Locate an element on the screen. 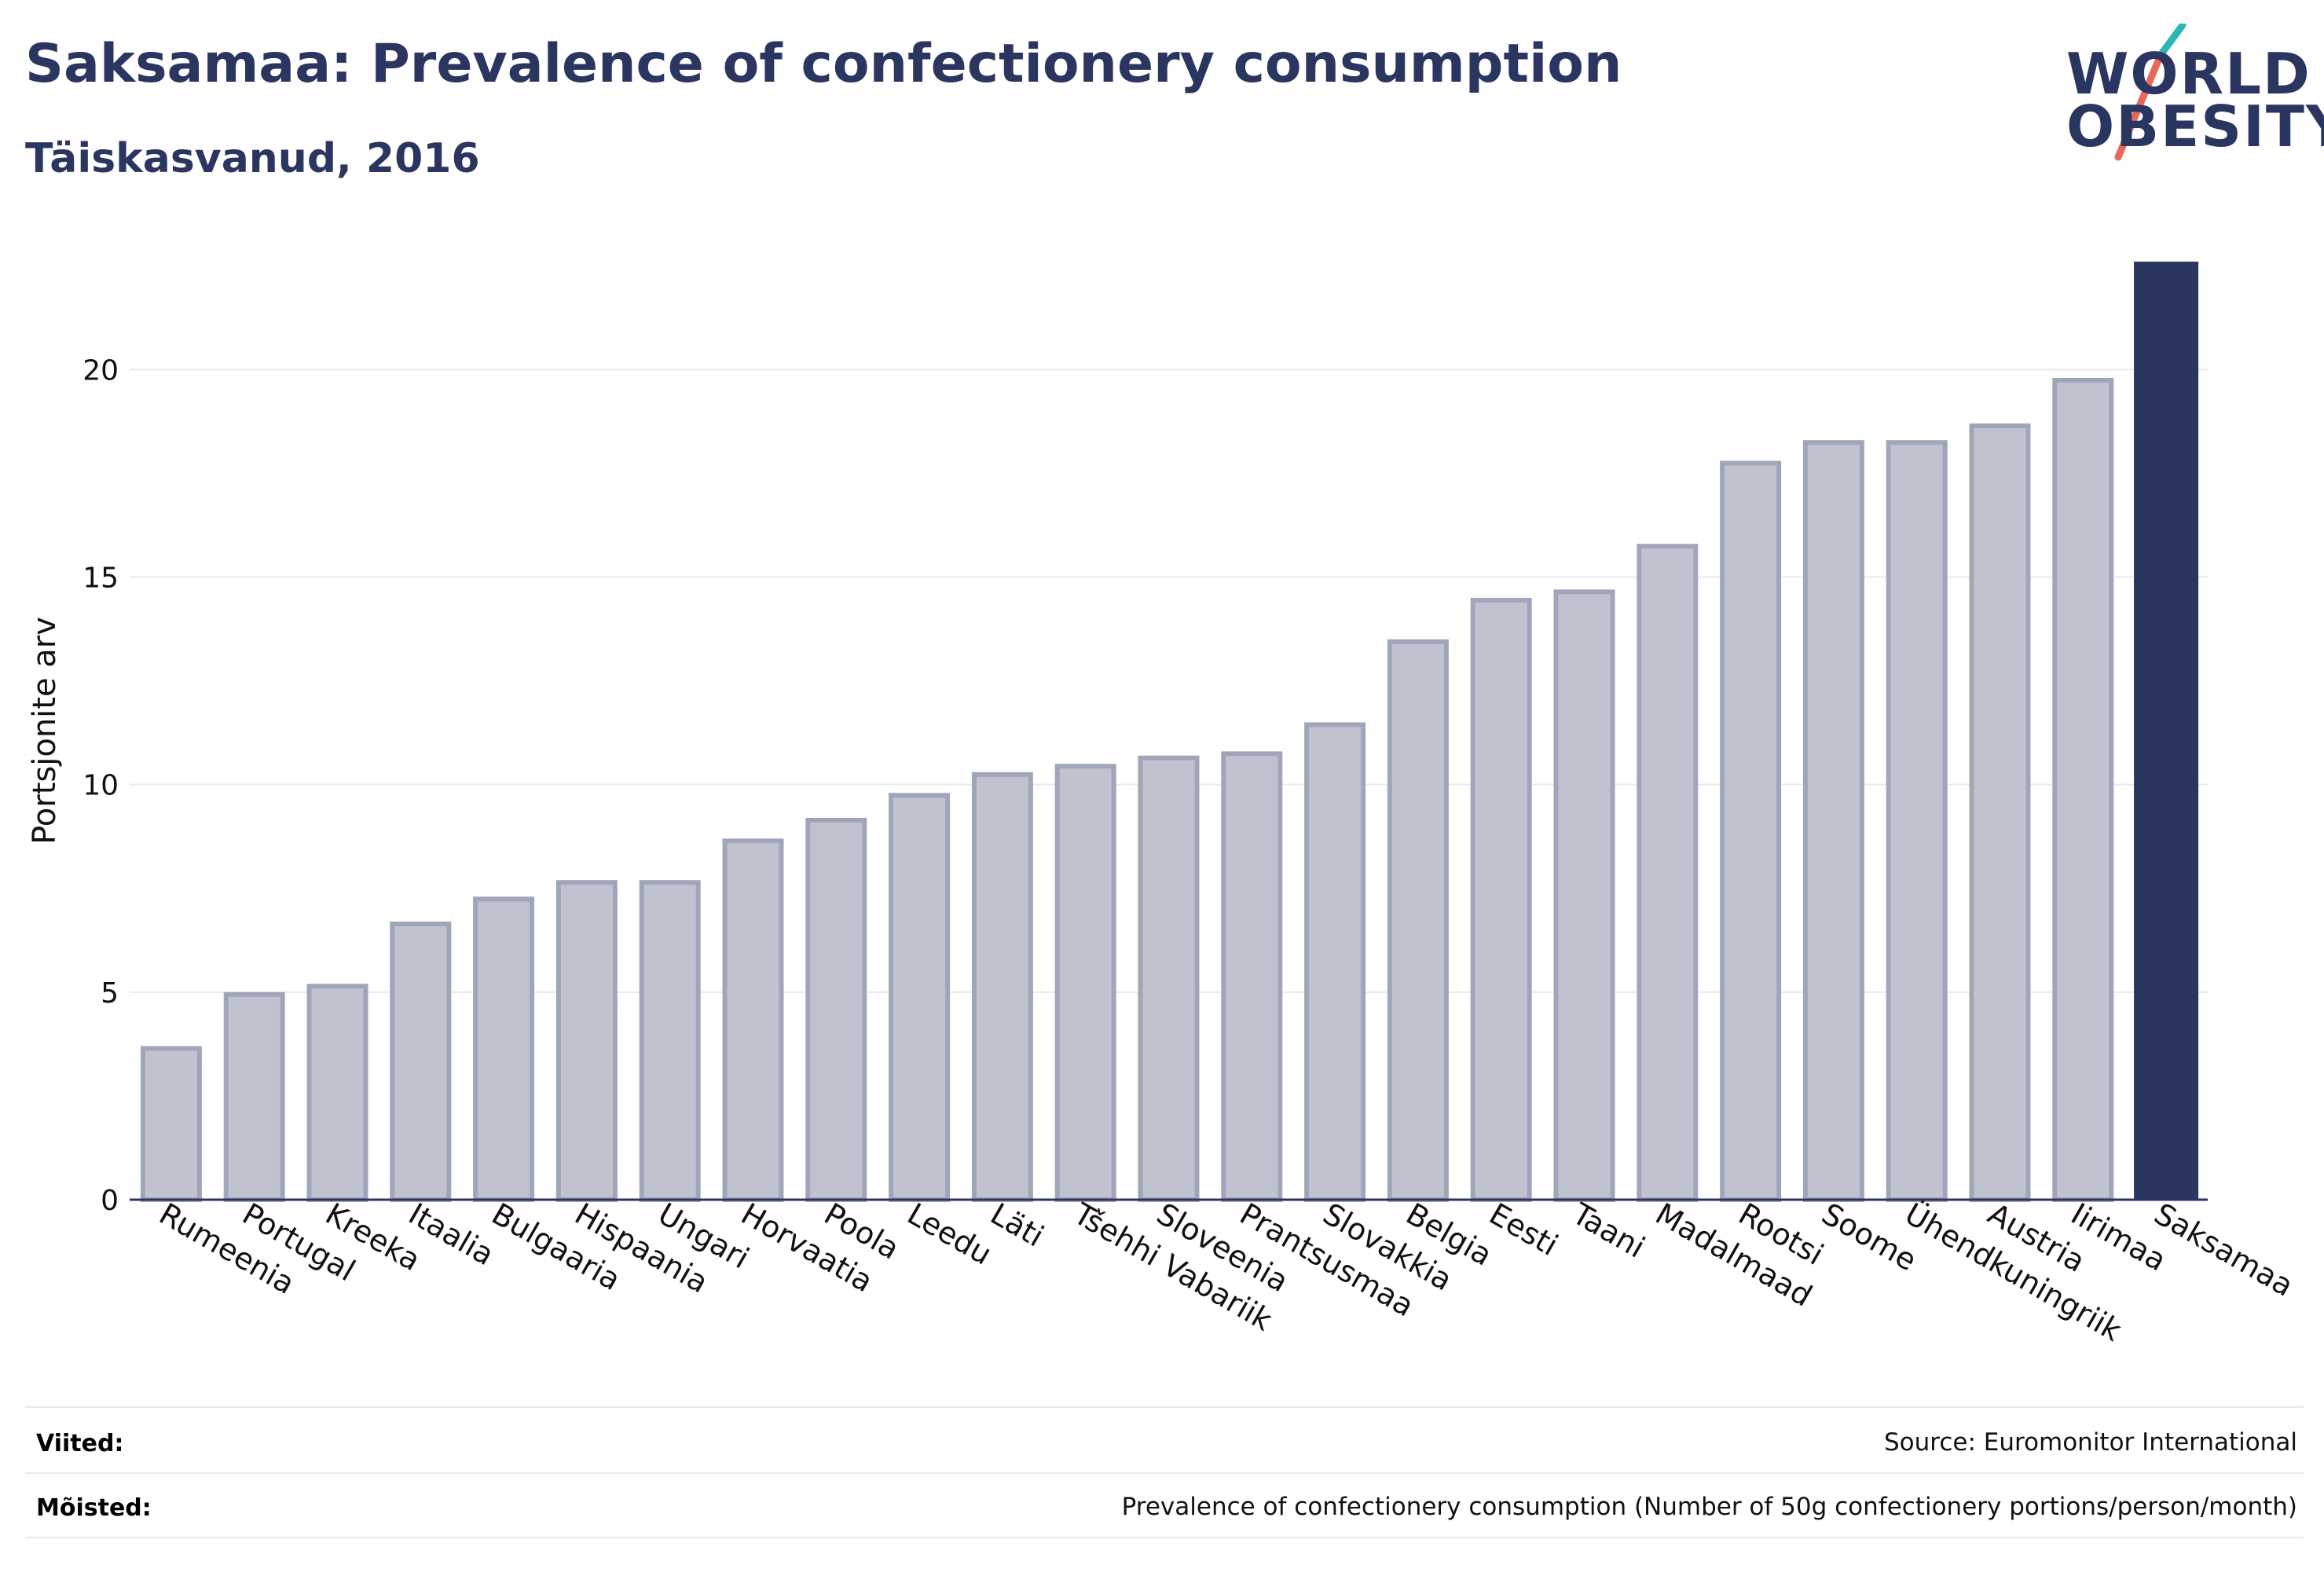  x-tick-label: Eesti is located at coordinates (1523, 1230).